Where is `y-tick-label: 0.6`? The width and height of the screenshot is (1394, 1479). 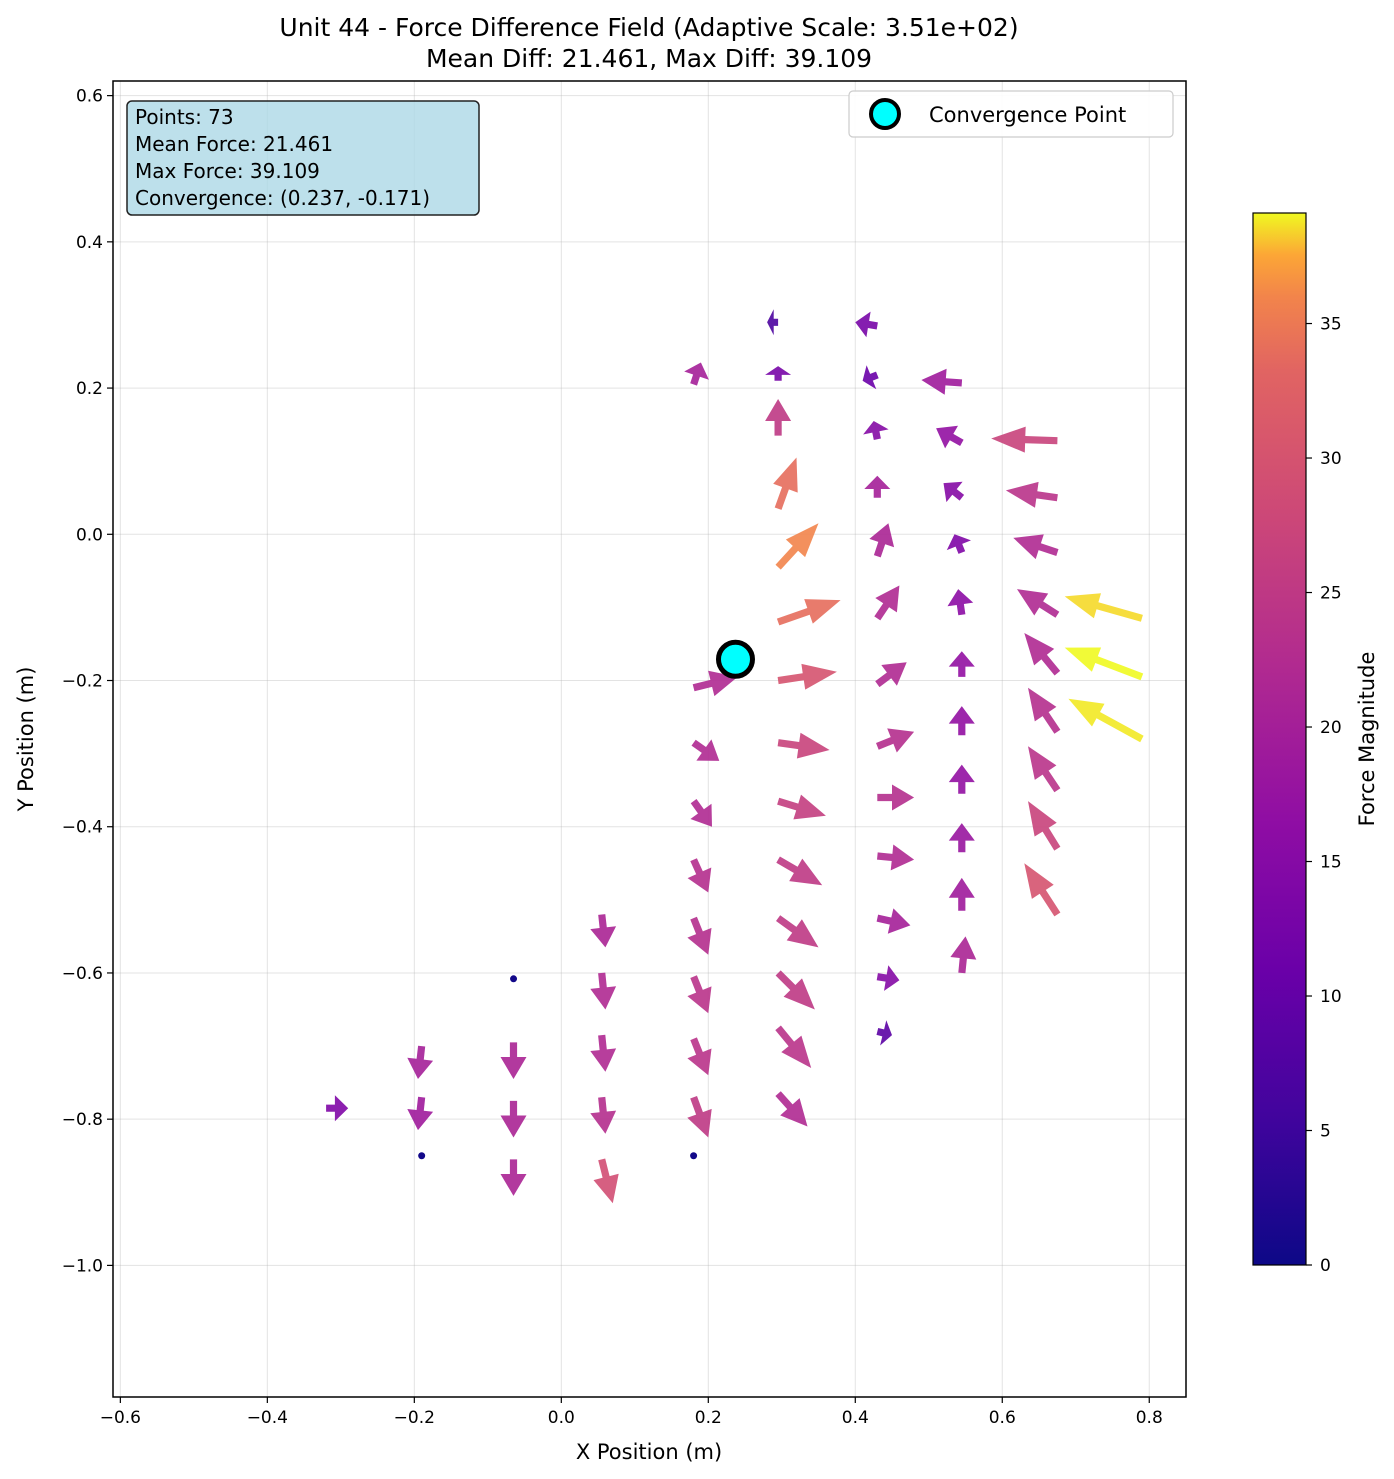 y-tick-label: 0.6 is located at coordinates (89, 97).